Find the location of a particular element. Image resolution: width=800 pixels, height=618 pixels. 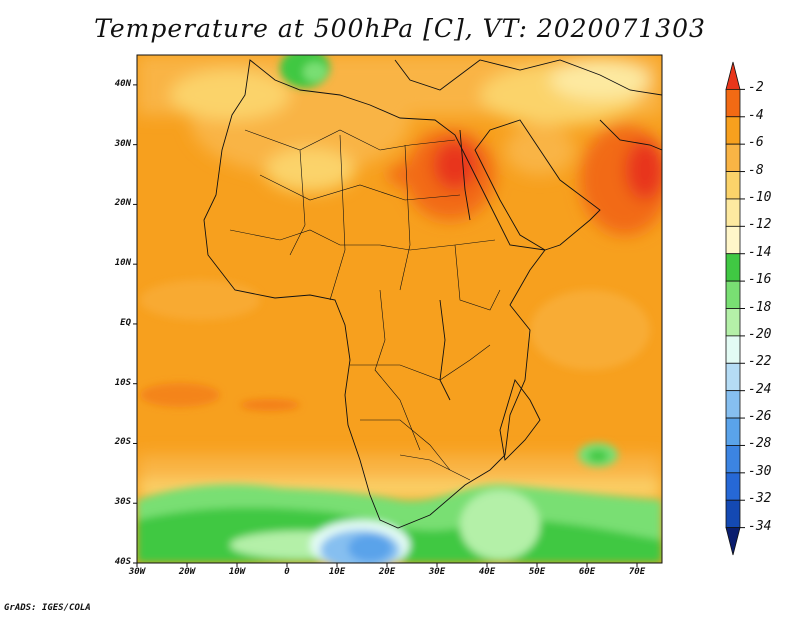

lon-tick-label: 10W is located at coordinates (237, 572).